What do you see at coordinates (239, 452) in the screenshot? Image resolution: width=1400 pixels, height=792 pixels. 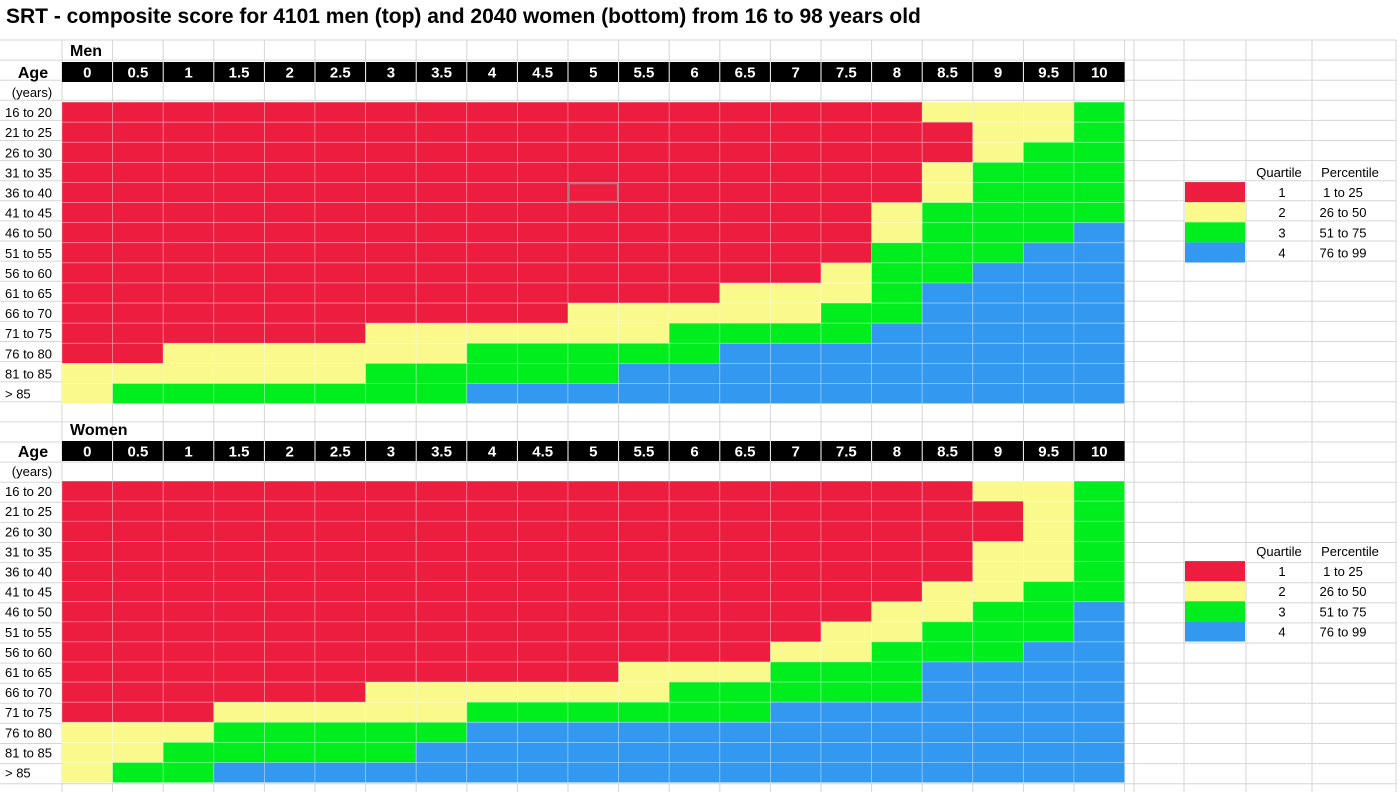 I see `women-x-tick-label: 1.5` at bounding box center [239, 452].